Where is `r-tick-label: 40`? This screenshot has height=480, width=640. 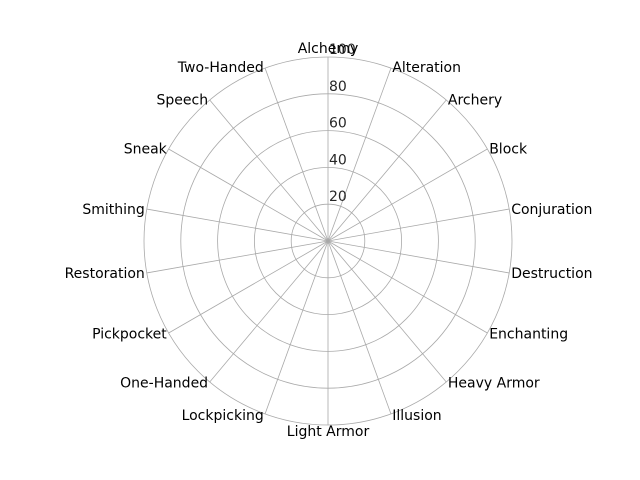
r-tick-label: 40 is located at coordinates (338, 160).